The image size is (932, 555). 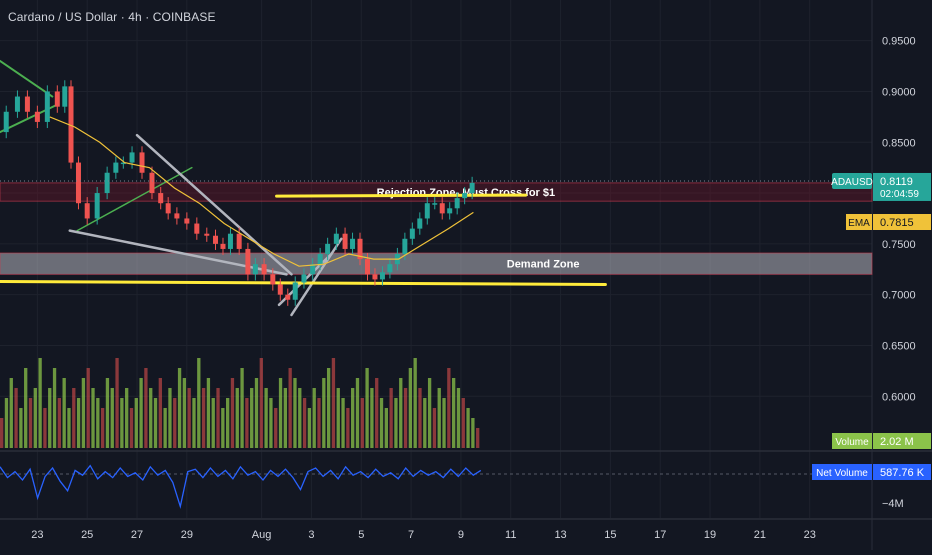 I want to click on net-volume-tag, so click(x=842, y=472).